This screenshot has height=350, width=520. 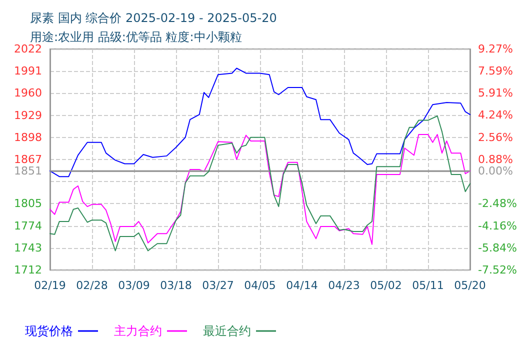 I want to click on y-tick-label: 1867, so click(x=28, y=159).